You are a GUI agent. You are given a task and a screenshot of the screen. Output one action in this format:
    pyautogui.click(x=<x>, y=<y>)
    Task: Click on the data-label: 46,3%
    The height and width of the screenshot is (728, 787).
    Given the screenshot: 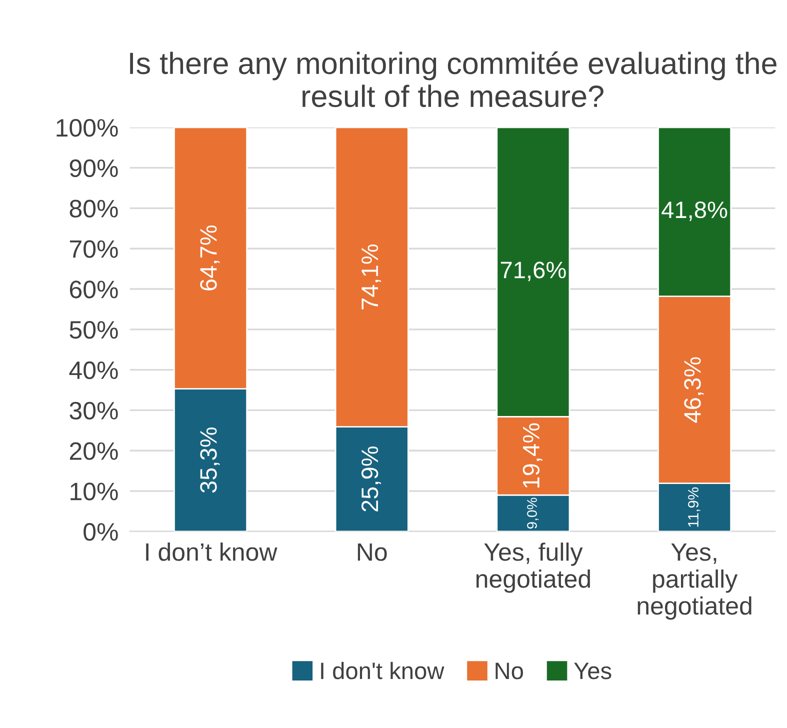 What is the action you would take?
    pyautogui.click(x=694, y=390)
    